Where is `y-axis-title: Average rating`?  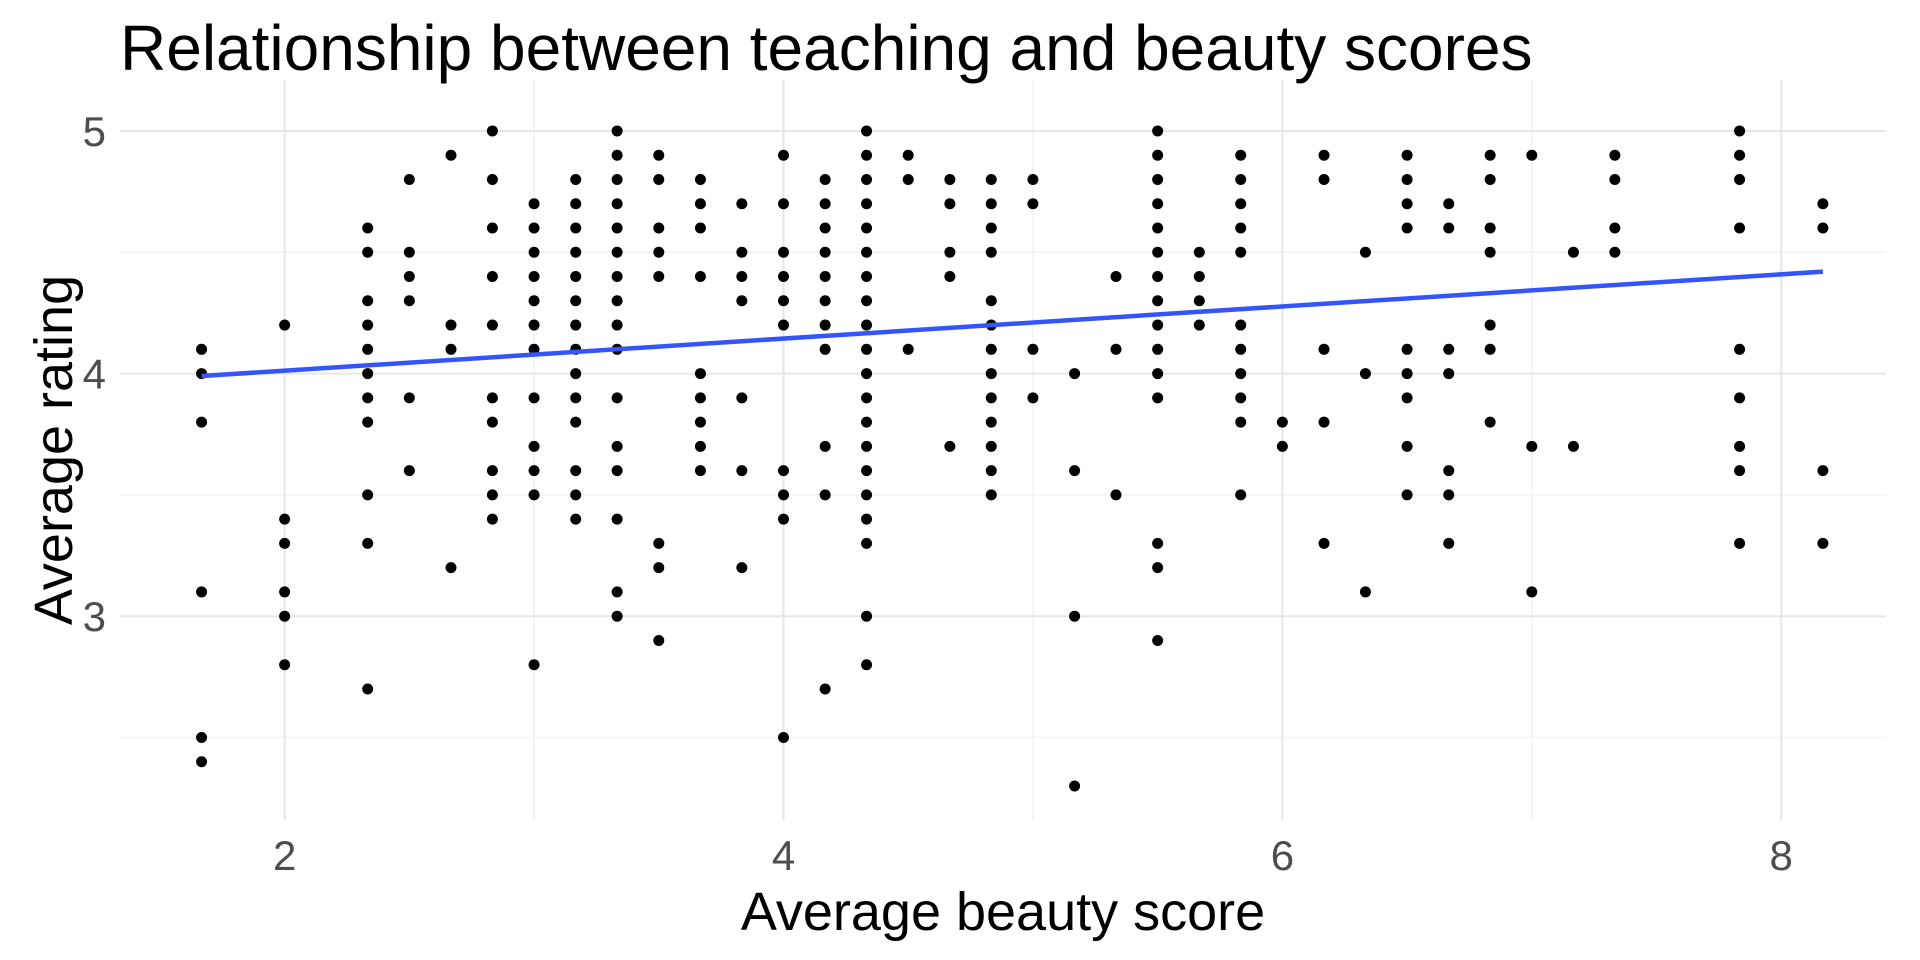 y-axis-title: Average rating is located at coordinates (54, 450).